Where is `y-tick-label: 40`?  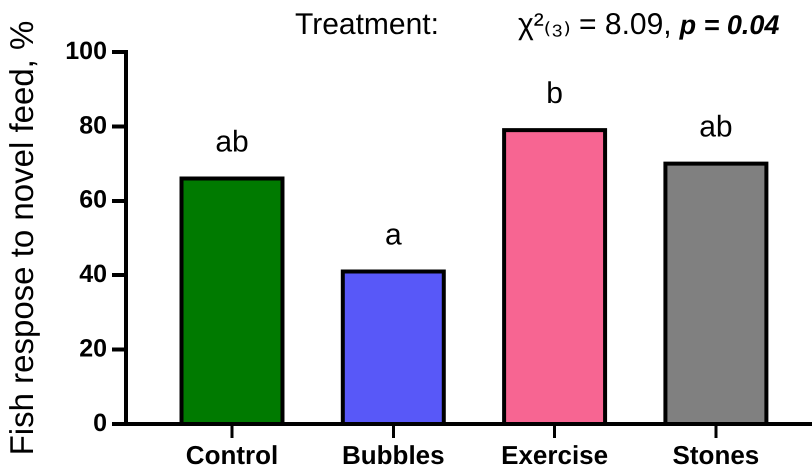
y-tick-label: 40 is located at coordinates (93, 274).